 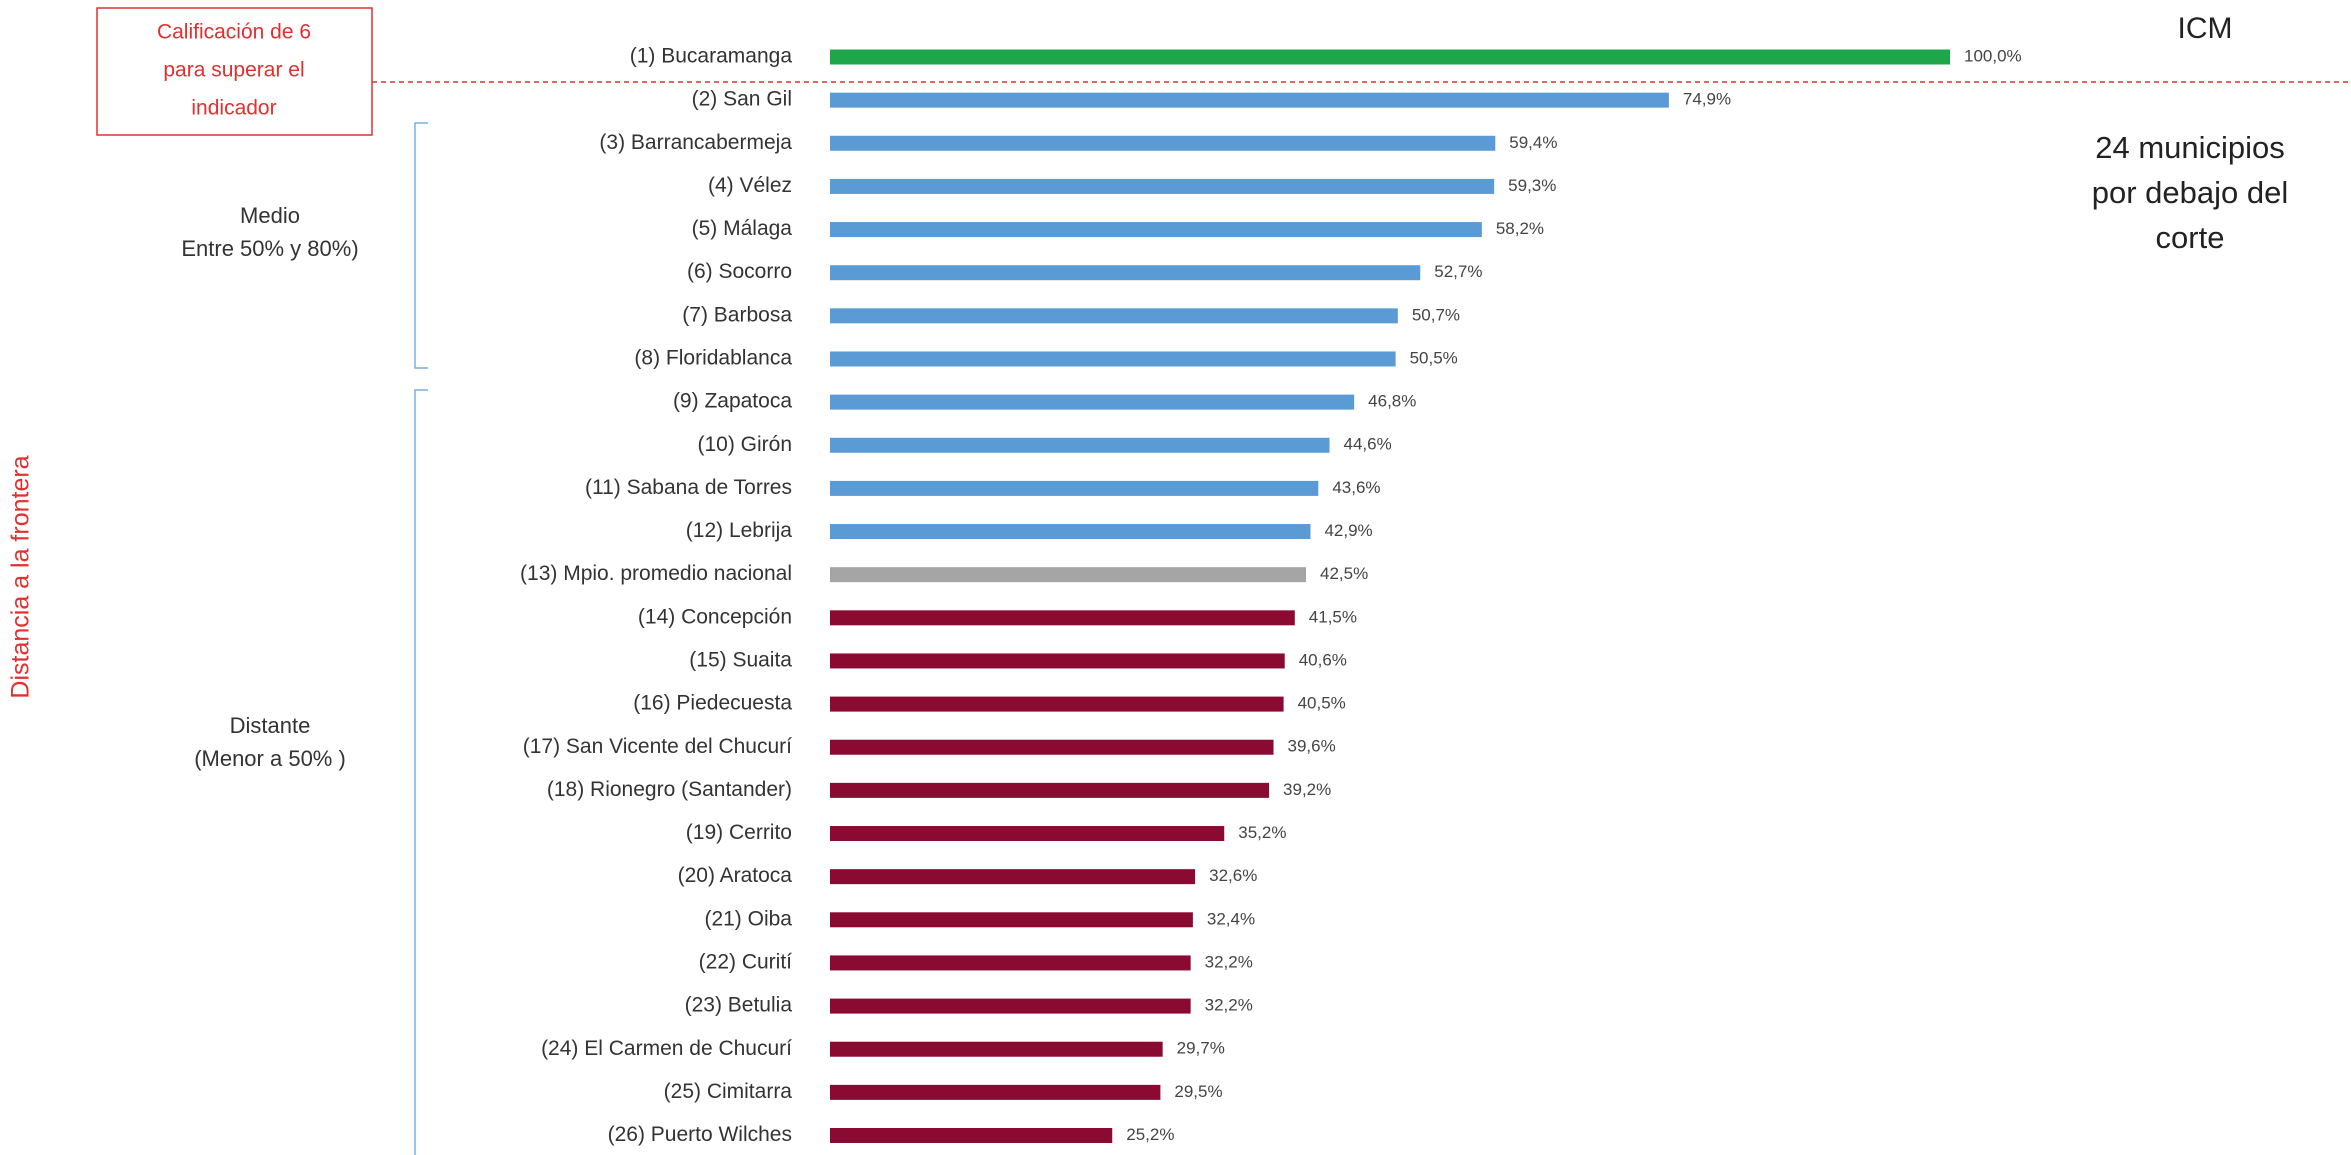 I want to click on y-tick-label: (26) Puerto Wilches, so click(x=700, y=1134).